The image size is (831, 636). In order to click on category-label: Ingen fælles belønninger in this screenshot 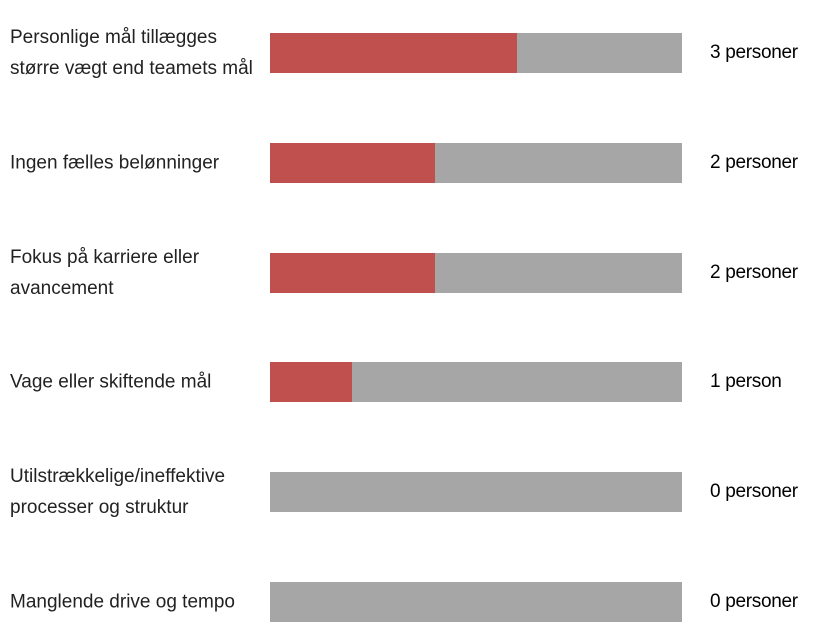, I will do `click(115, 163)`.